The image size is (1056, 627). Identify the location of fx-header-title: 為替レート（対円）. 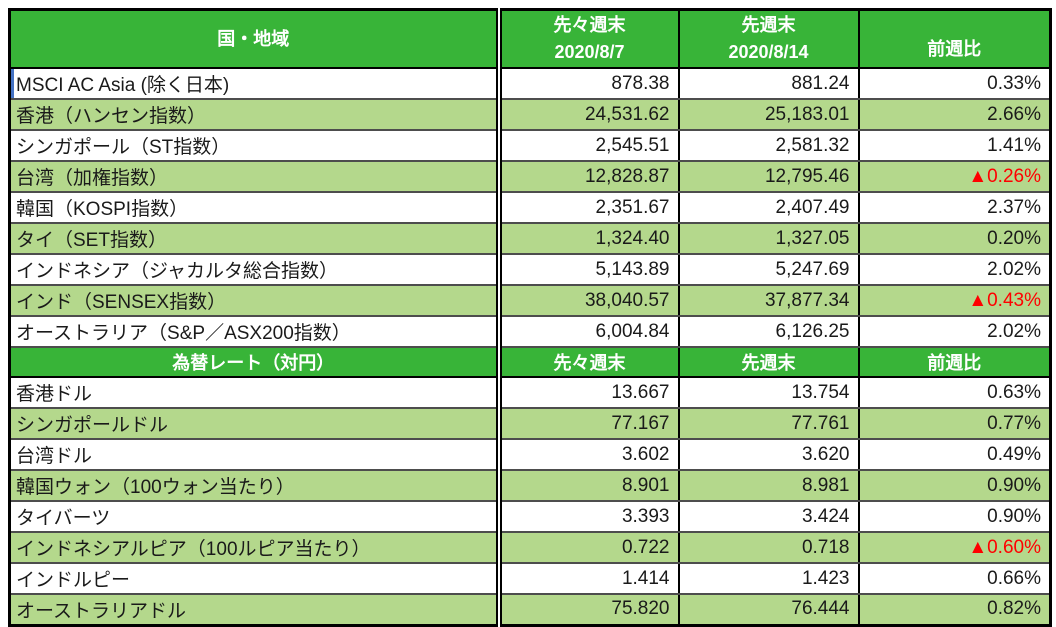
(255, 362).